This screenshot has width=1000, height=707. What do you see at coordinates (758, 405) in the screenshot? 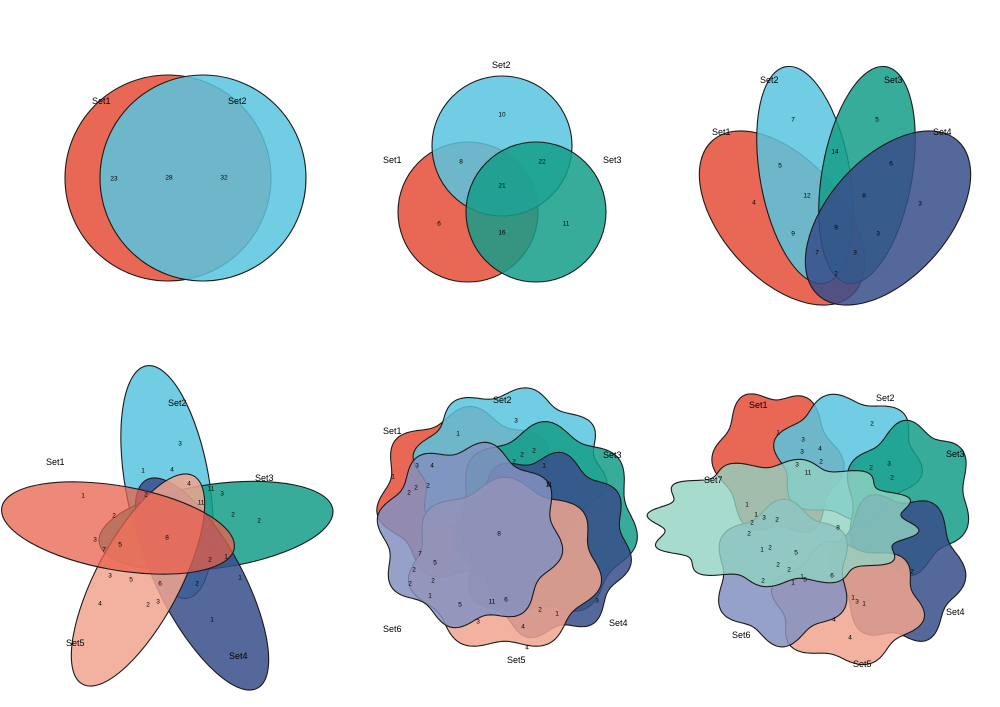
I see `venn7-label-set1: Set1` at bounding box center [758, 405].